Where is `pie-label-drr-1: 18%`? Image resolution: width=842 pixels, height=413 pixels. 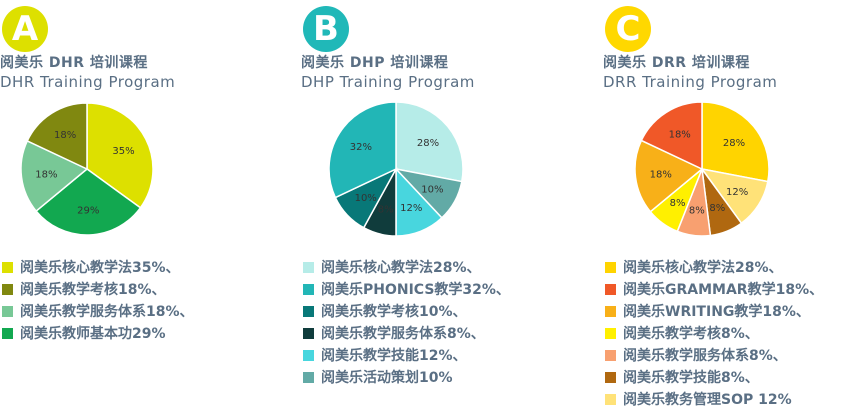
pie-label-drr-1: 18% is located at coordinates (680, 134).